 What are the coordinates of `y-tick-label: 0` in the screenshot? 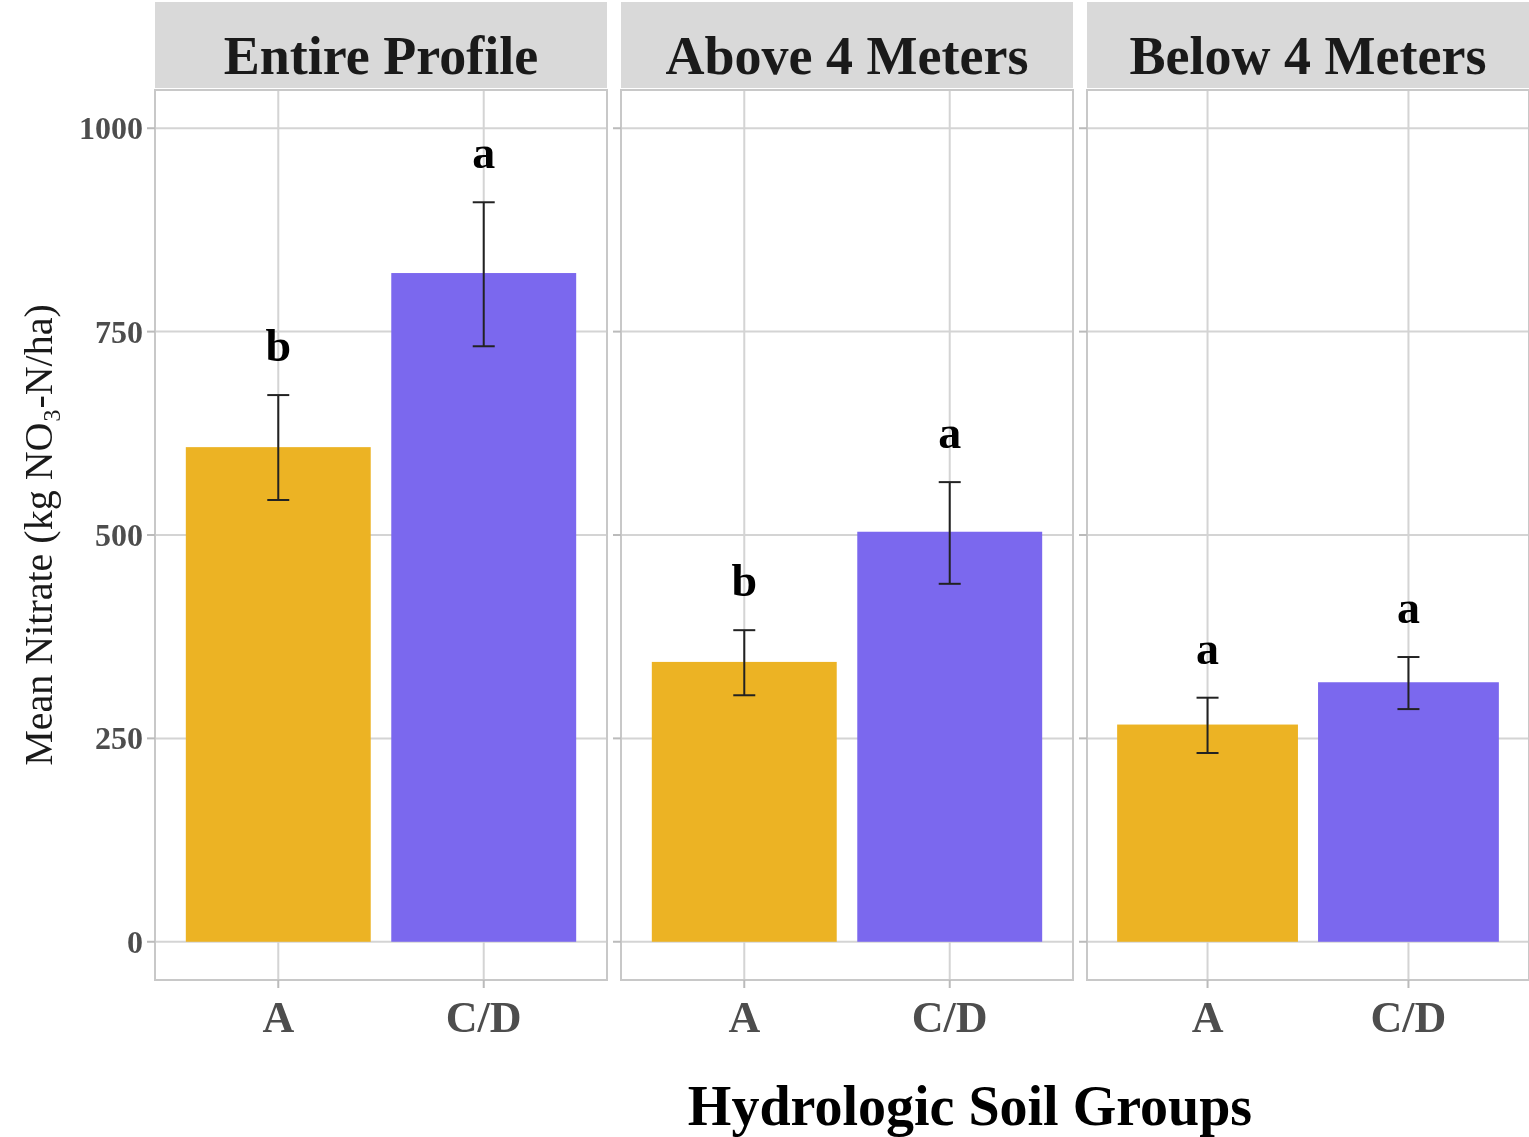 It's located at (135, 941).